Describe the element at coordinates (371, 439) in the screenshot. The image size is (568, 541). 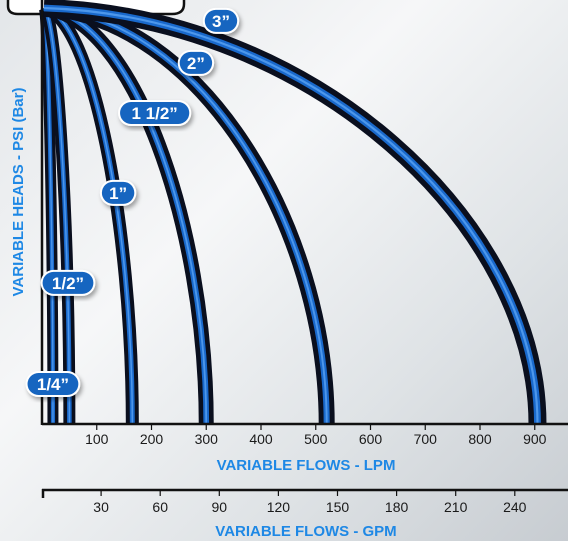
I see `x-tick-label: 600` at that location.